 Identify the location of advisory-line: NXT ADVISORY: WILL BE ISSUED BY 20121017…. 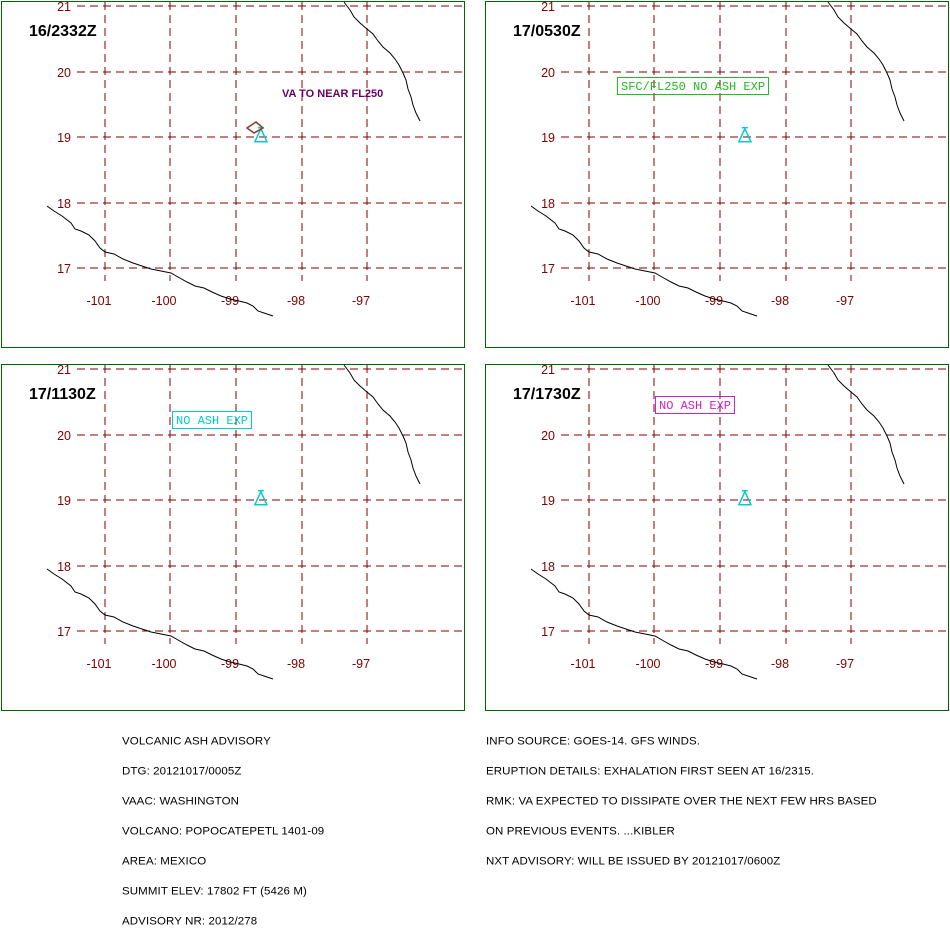
(633, 862).